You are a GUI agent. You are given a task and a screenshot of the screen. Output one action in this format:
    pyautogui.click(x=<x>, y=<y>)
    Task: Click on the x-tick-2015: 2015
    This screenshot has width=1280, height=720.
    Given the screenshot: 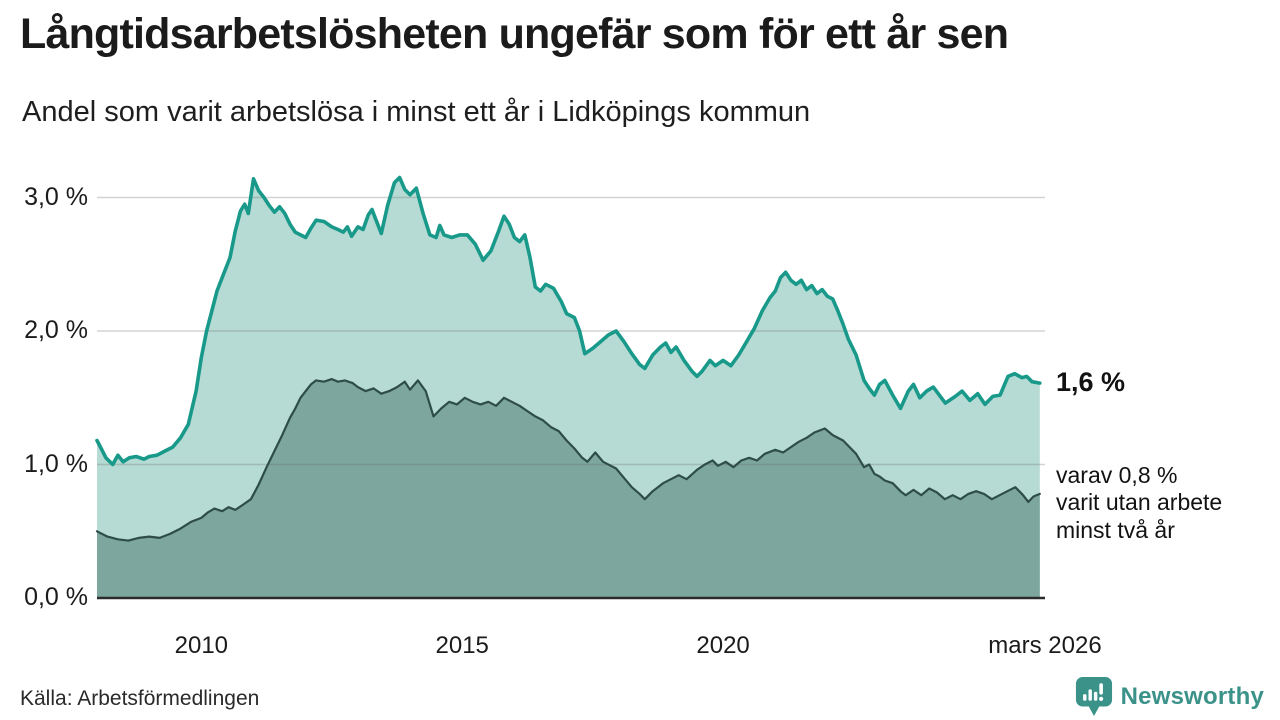 What is the action you would take?
    pyautogui.click(x=462, y=645)
    